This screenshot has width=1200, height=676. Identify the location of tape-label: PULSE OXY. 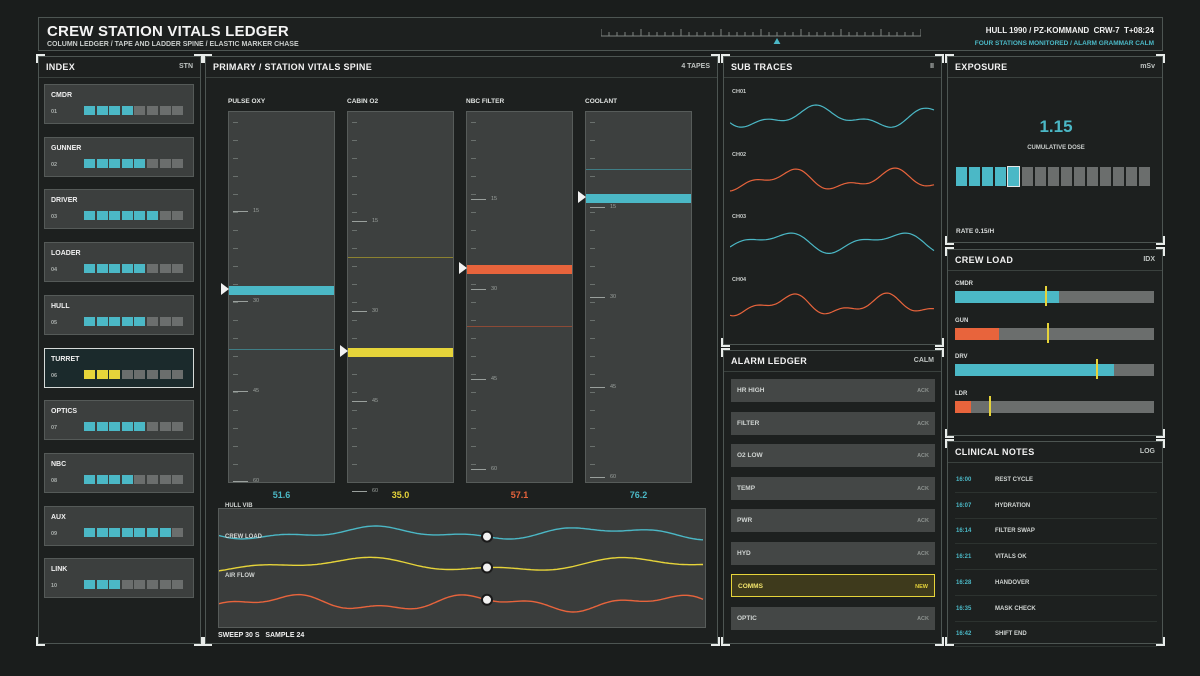
(247, 101).